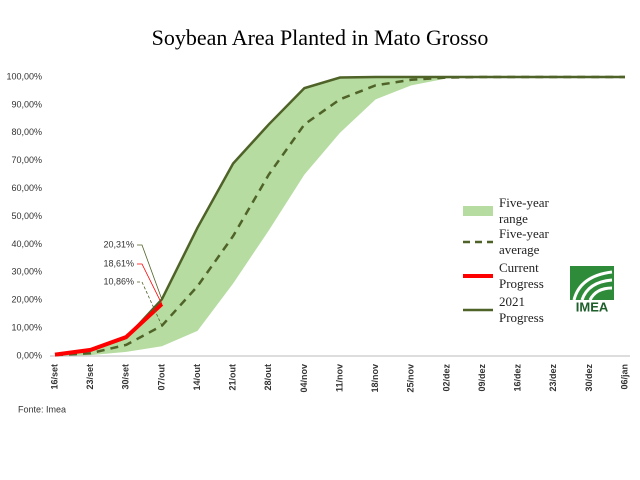 The height and width of the screenshot is (480, 640). What do you see at coordinates (411, 378) in the screenshot?
I see `x-tick-label: 25/nov` at bounding box center [411, 378].